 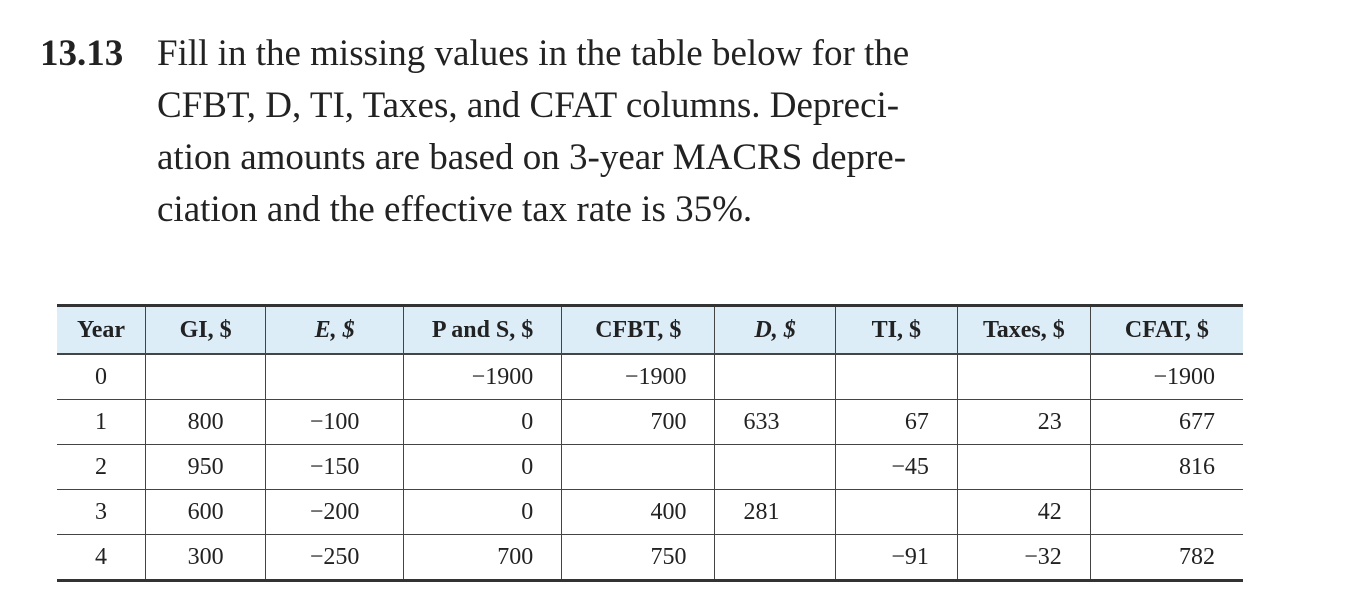 I want to click on column-header: Taxes, $, so click(x=1023, y=330).